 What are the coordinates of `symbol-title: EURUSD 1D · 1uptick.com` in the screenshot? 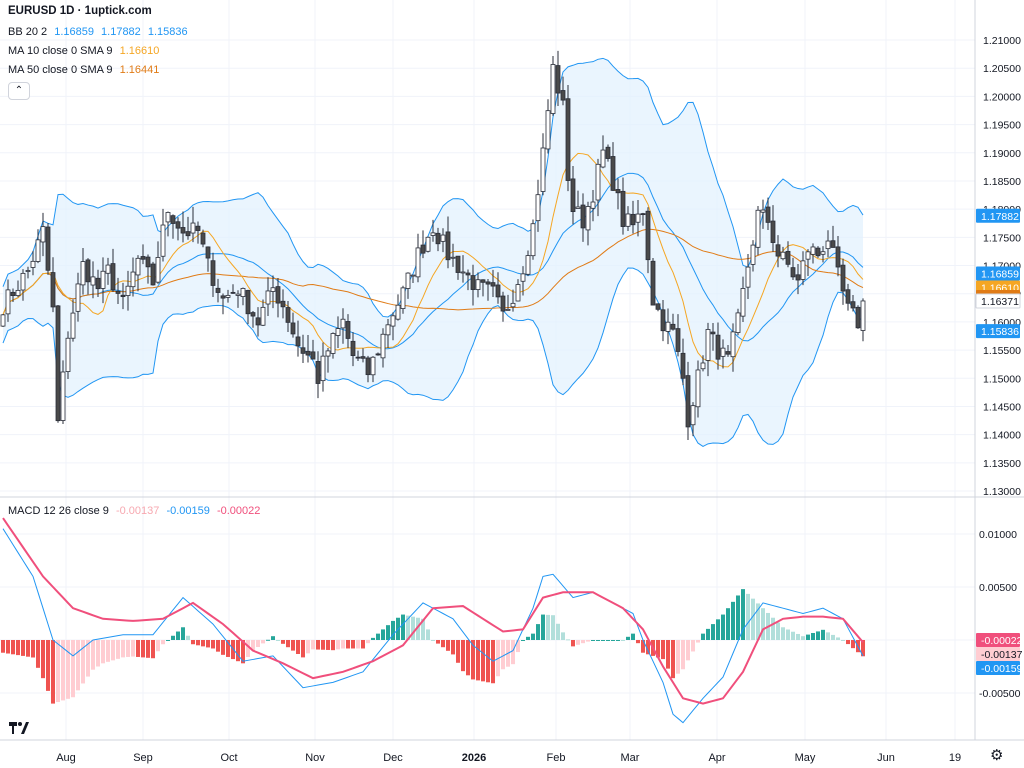 It's located at (80, 11).